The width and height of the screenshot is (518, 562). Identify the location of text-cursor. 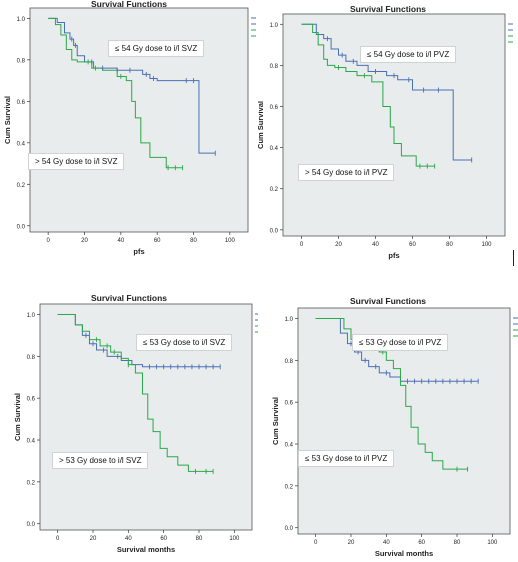
(513, 258).